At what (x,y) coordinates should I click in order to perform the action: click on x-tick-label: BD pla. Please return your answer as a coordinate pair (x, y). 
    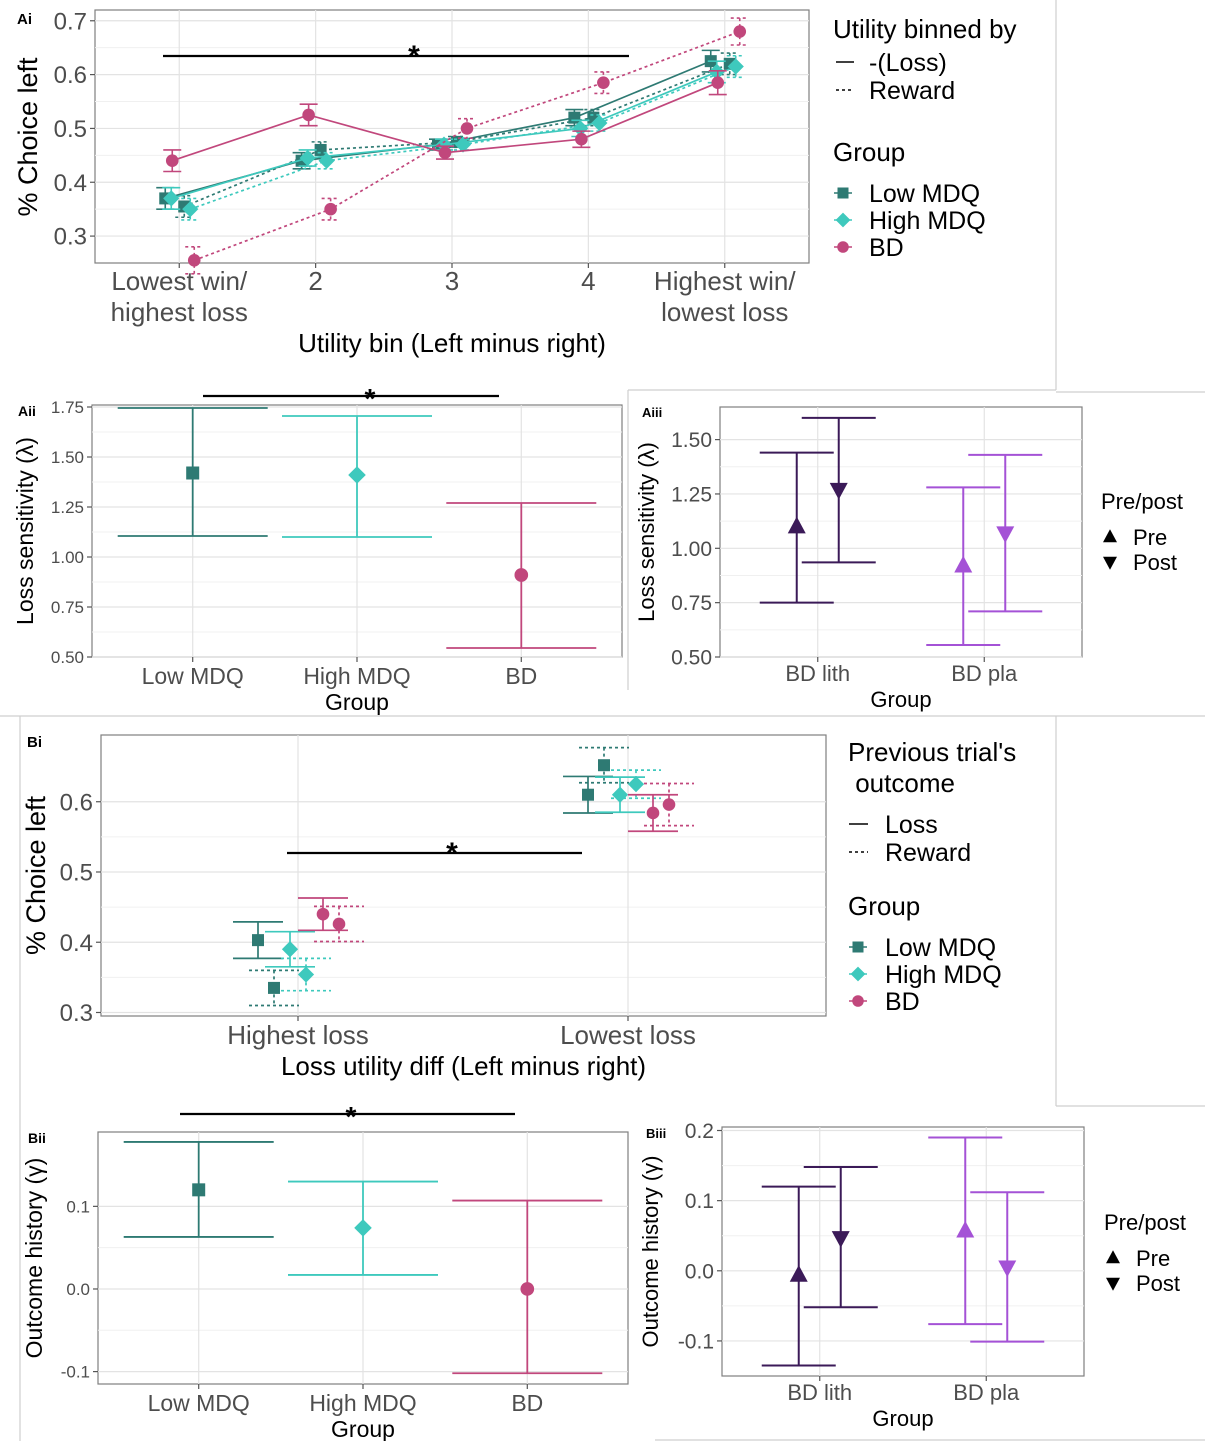
    Looking at the image, I should click on (984, 673).